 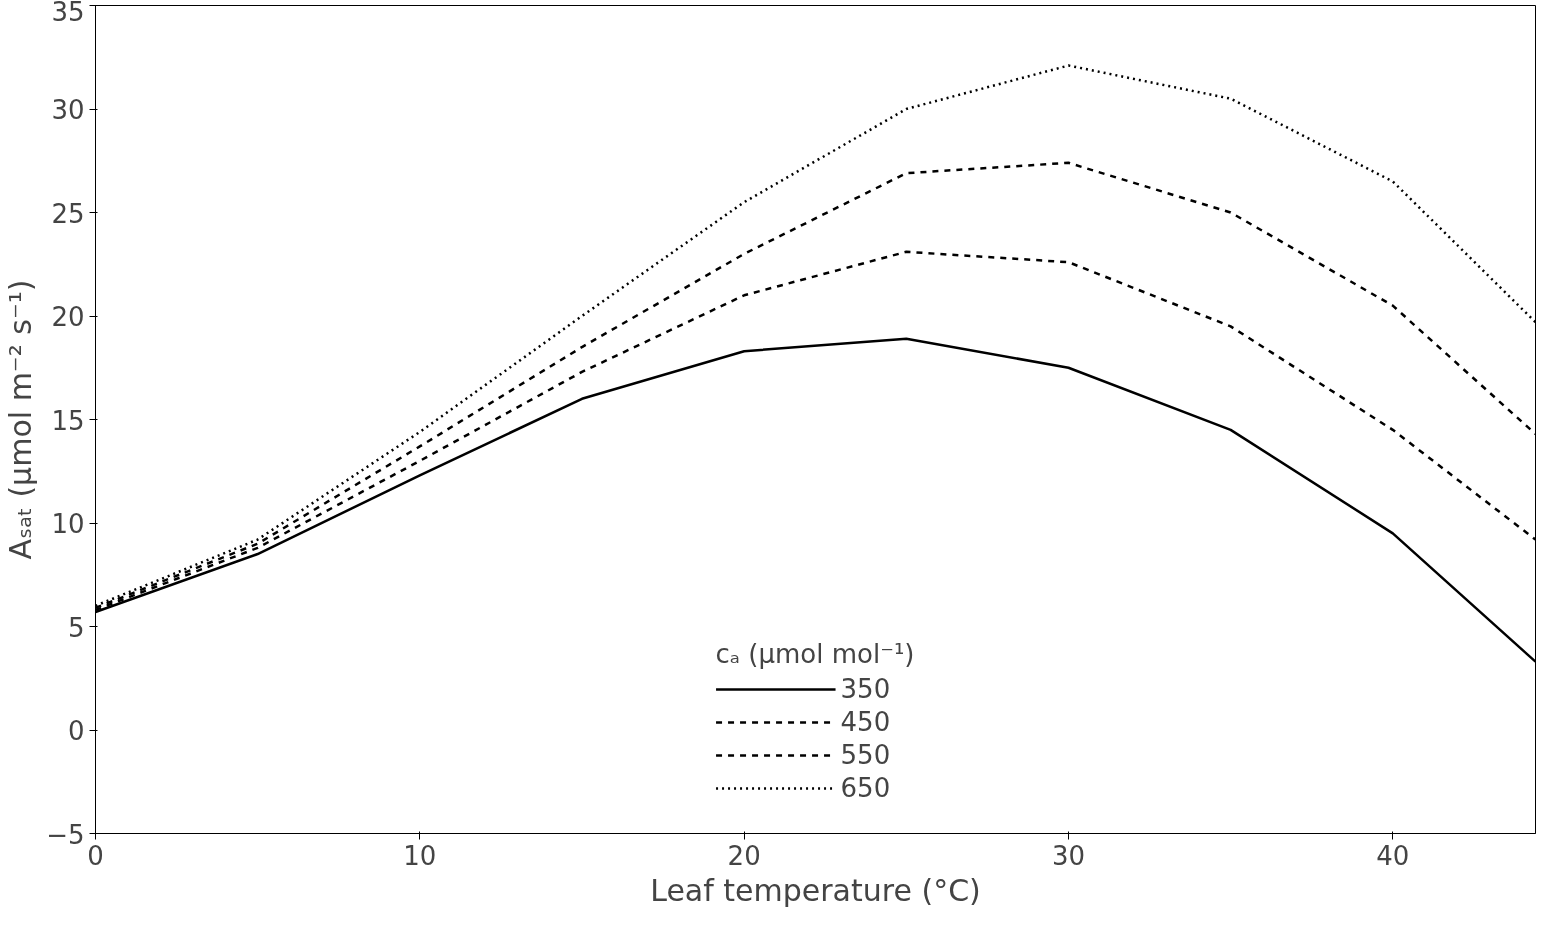 What do you see at coordinates (21, 419) in the screenshot?
I see `y-axis-title: Aₛₐₜ (µmol m⁻² s⁻¹)` at bounding box center [21, 419].